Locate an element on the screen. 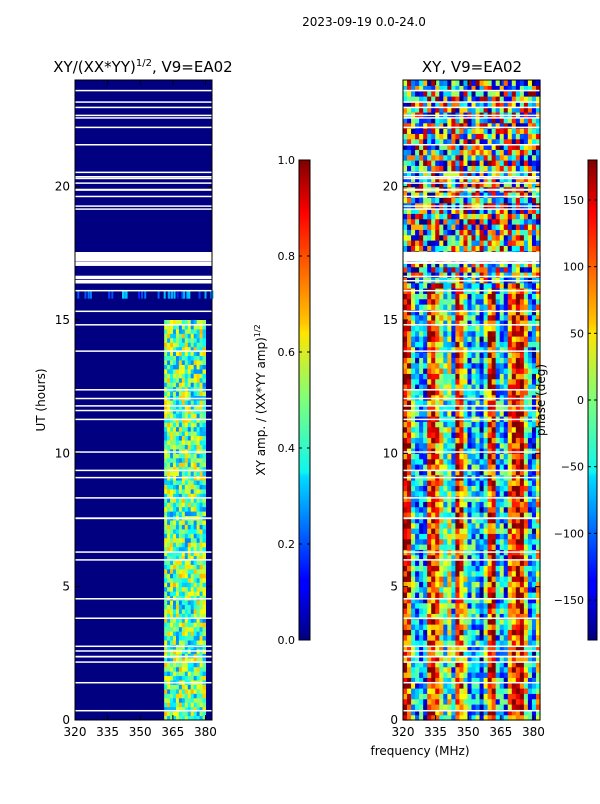  amplitude-gap is located at coordinates (143, 127).